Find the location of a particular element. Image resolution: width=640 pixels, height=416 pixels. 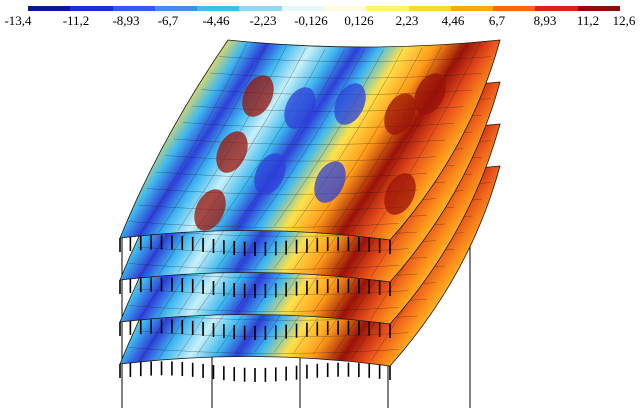

scale-label: -0,126 is located at coordinates (311, 20).